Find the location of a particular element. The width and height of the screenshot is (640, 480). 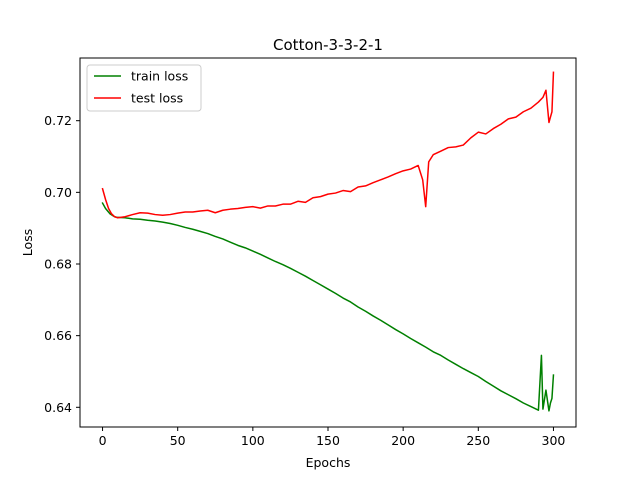

x-axis: 0 50 100 150 200 250 300 is located at coordinates (332, 437).